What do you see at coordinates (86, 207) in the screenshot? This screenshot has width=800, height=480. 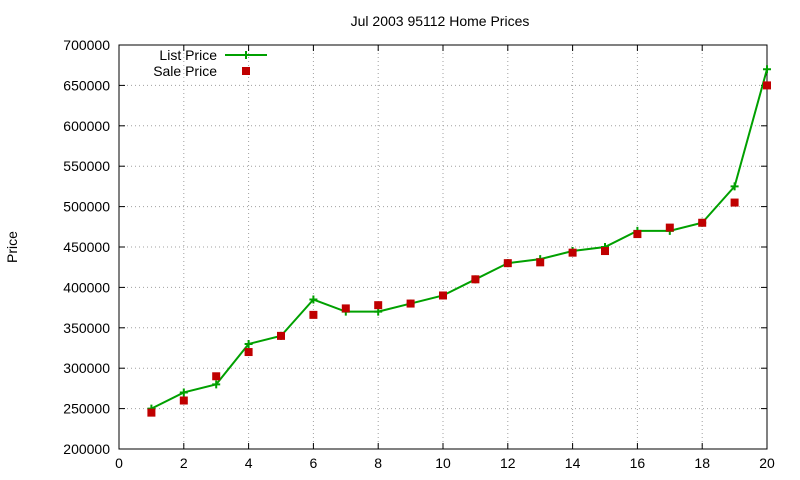 I see `y-tick-label: 500000` at bounding box center [86, 207].